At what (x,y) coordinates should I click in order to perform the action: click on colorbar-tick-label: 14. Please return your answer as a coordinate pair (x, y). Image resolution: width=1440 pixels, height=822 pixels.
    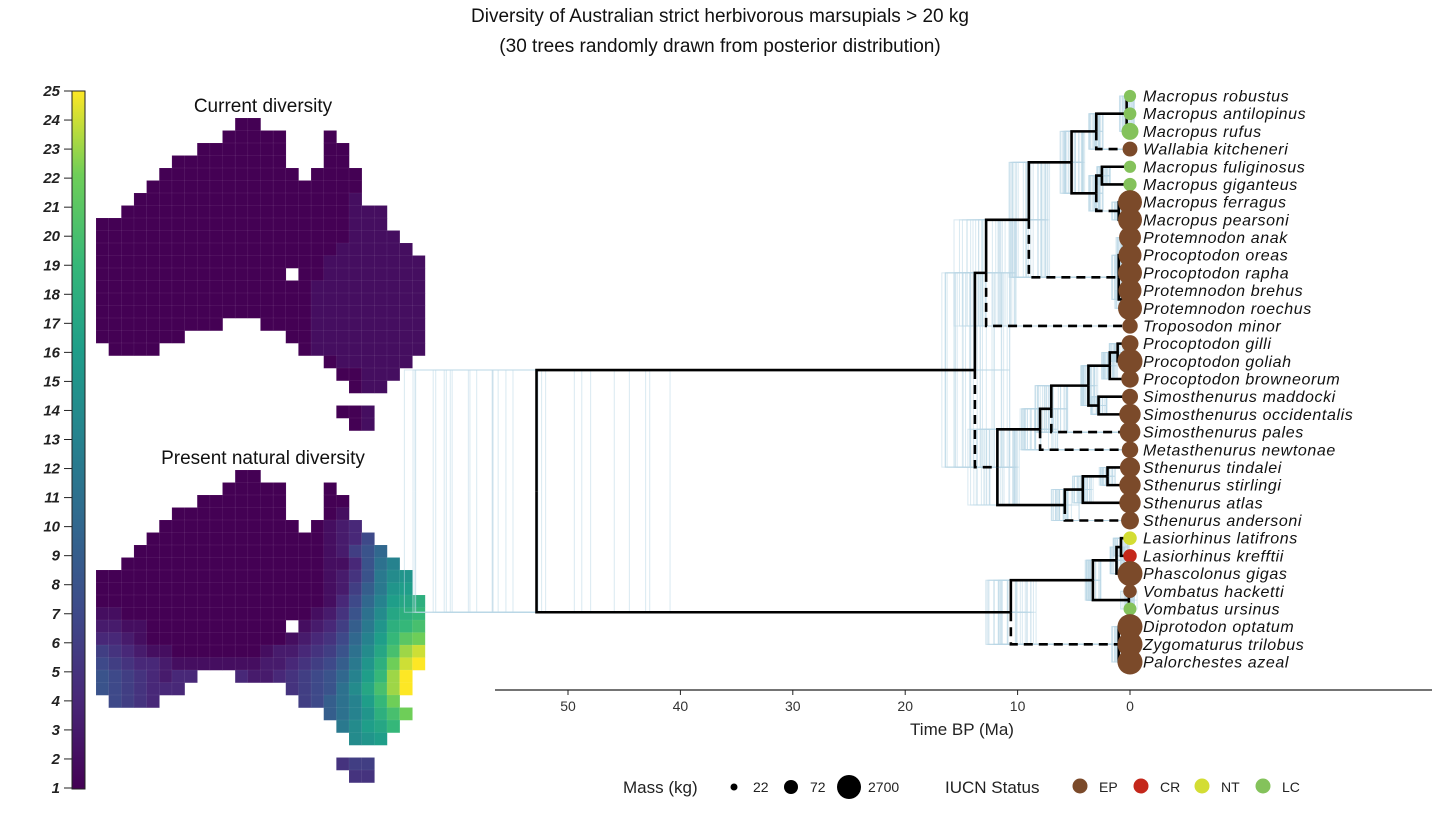
    Looking at the image, I should click on (51, 410).